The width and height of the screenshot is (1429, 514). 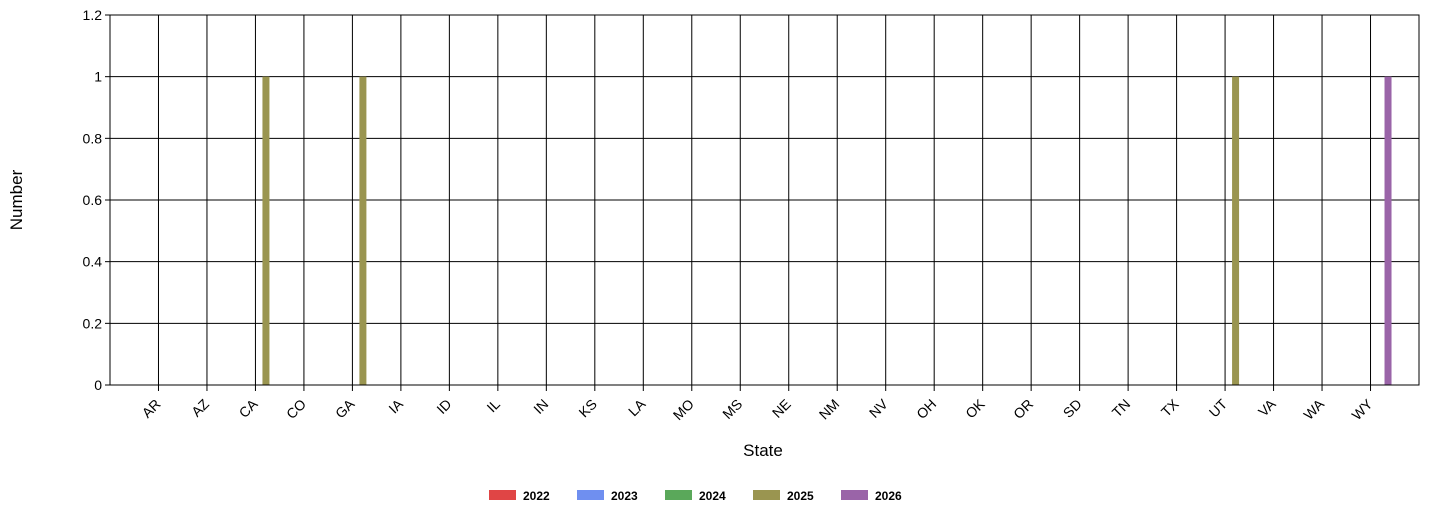 What do you see at coordinates (712, 496) in the screenshot?
I see `legend-label-2024: 2024` at bounding box center [712, 496].